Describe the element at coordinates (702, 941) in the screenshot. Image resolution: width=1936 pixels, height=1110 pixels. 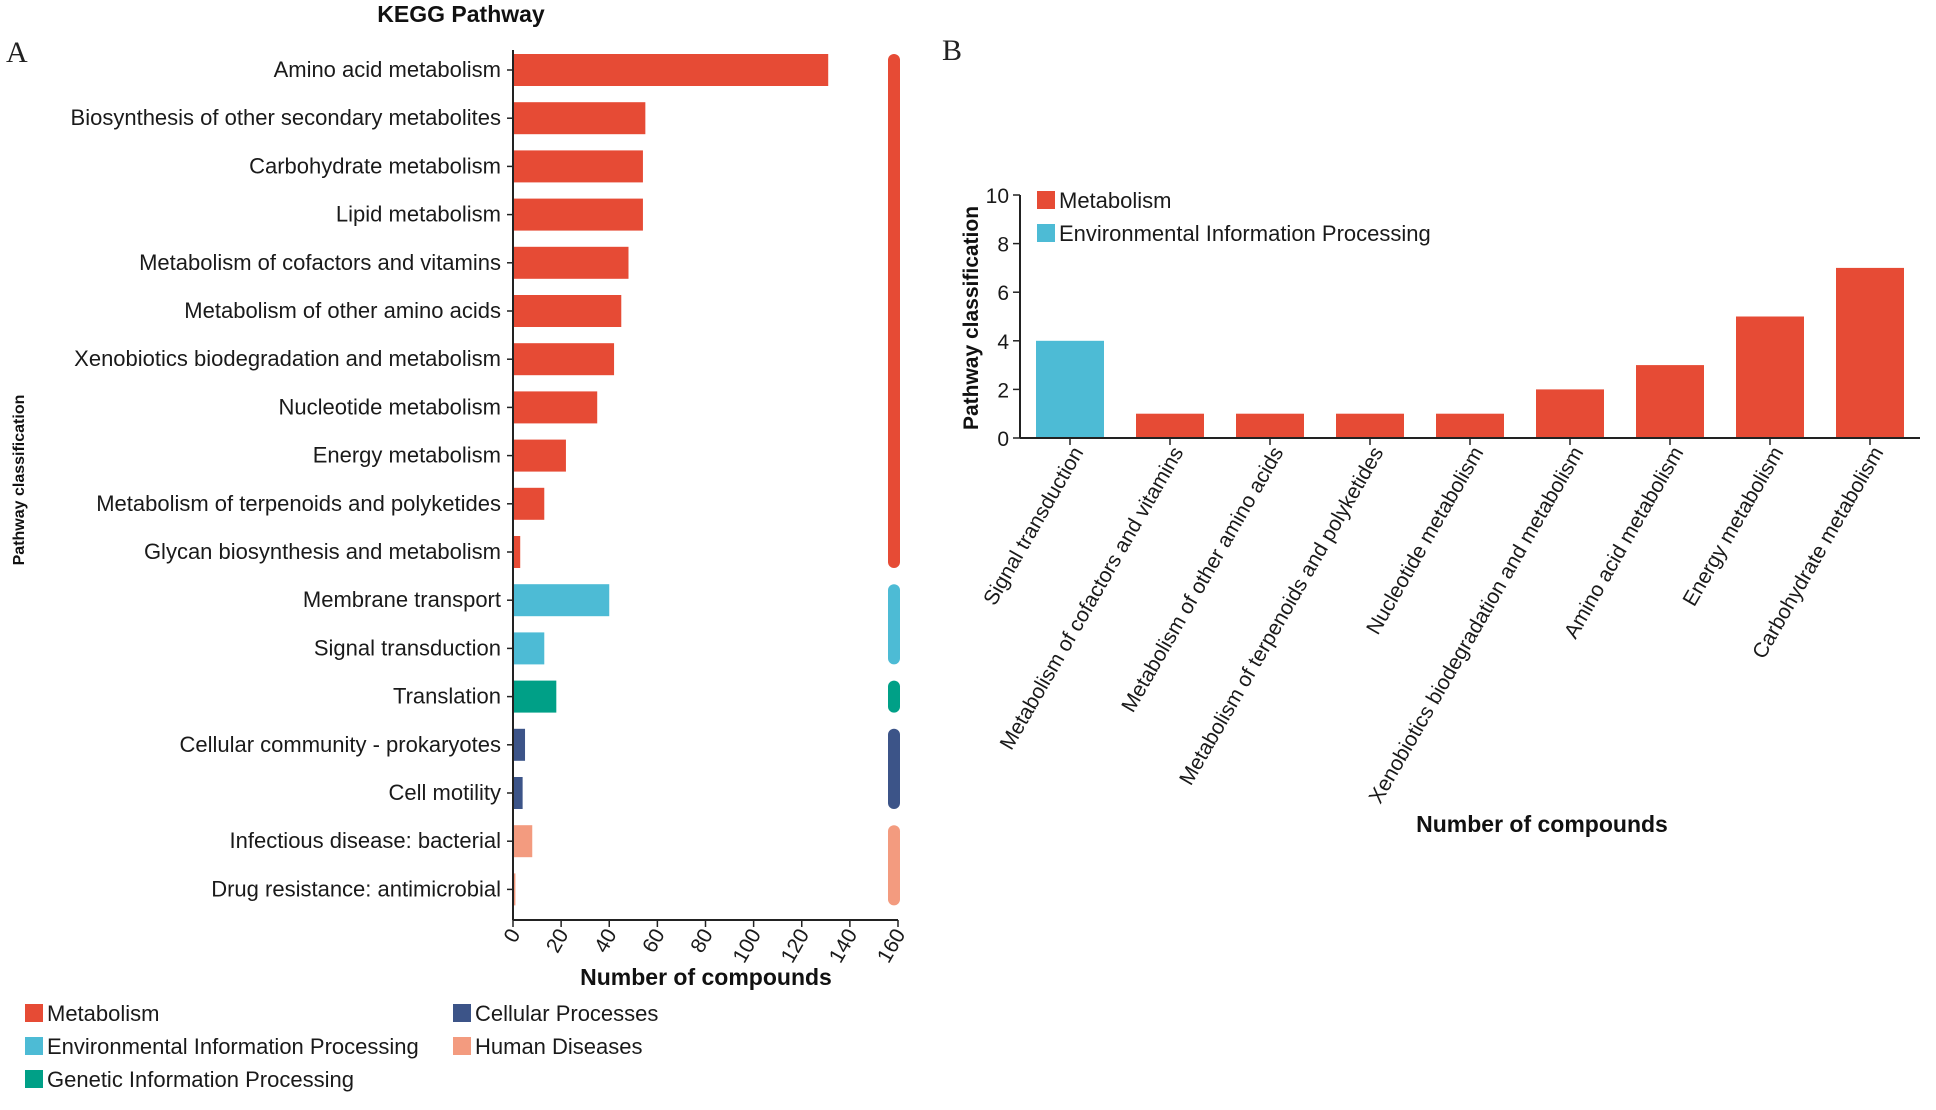
I see `x-tick-label: 80` at that location.